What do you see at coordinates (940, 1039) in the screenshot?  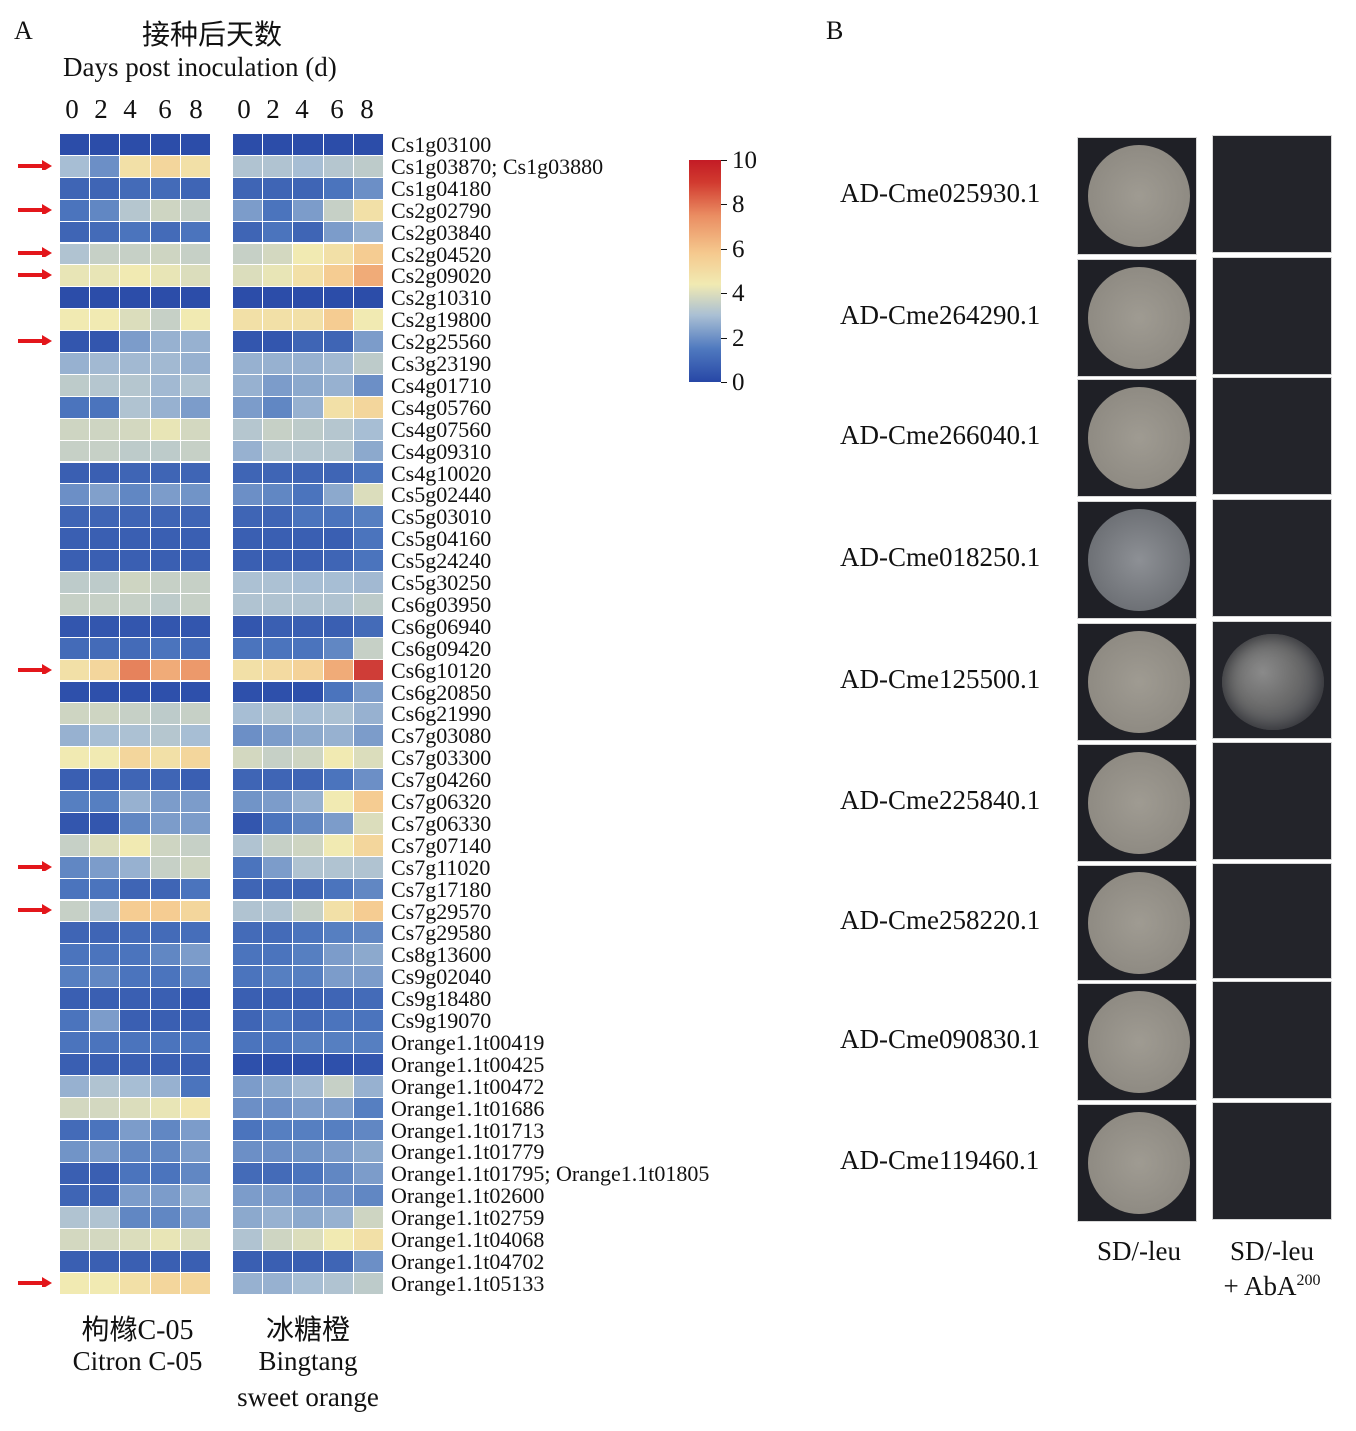 I see `construct-label: AD-Cme090830.1` at bounding box center [940, 1039].